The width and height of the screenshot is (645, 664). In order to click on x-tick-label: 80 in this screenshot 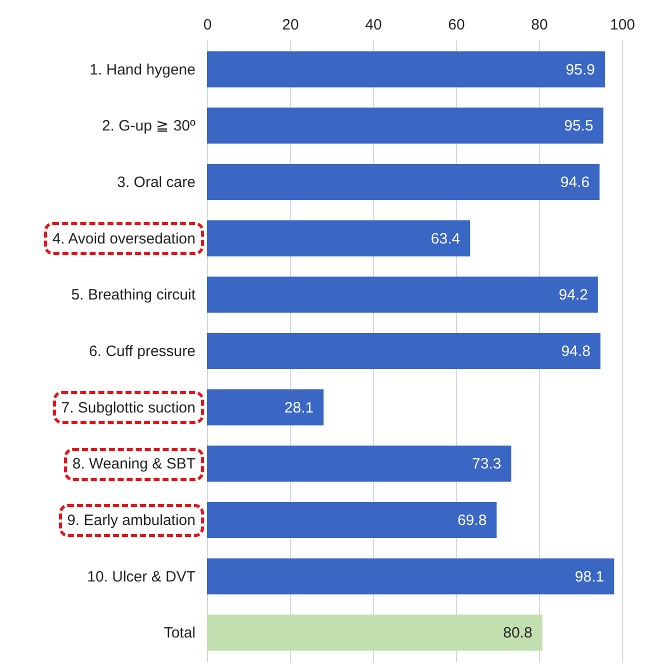, I will do `click(539, 25)`.